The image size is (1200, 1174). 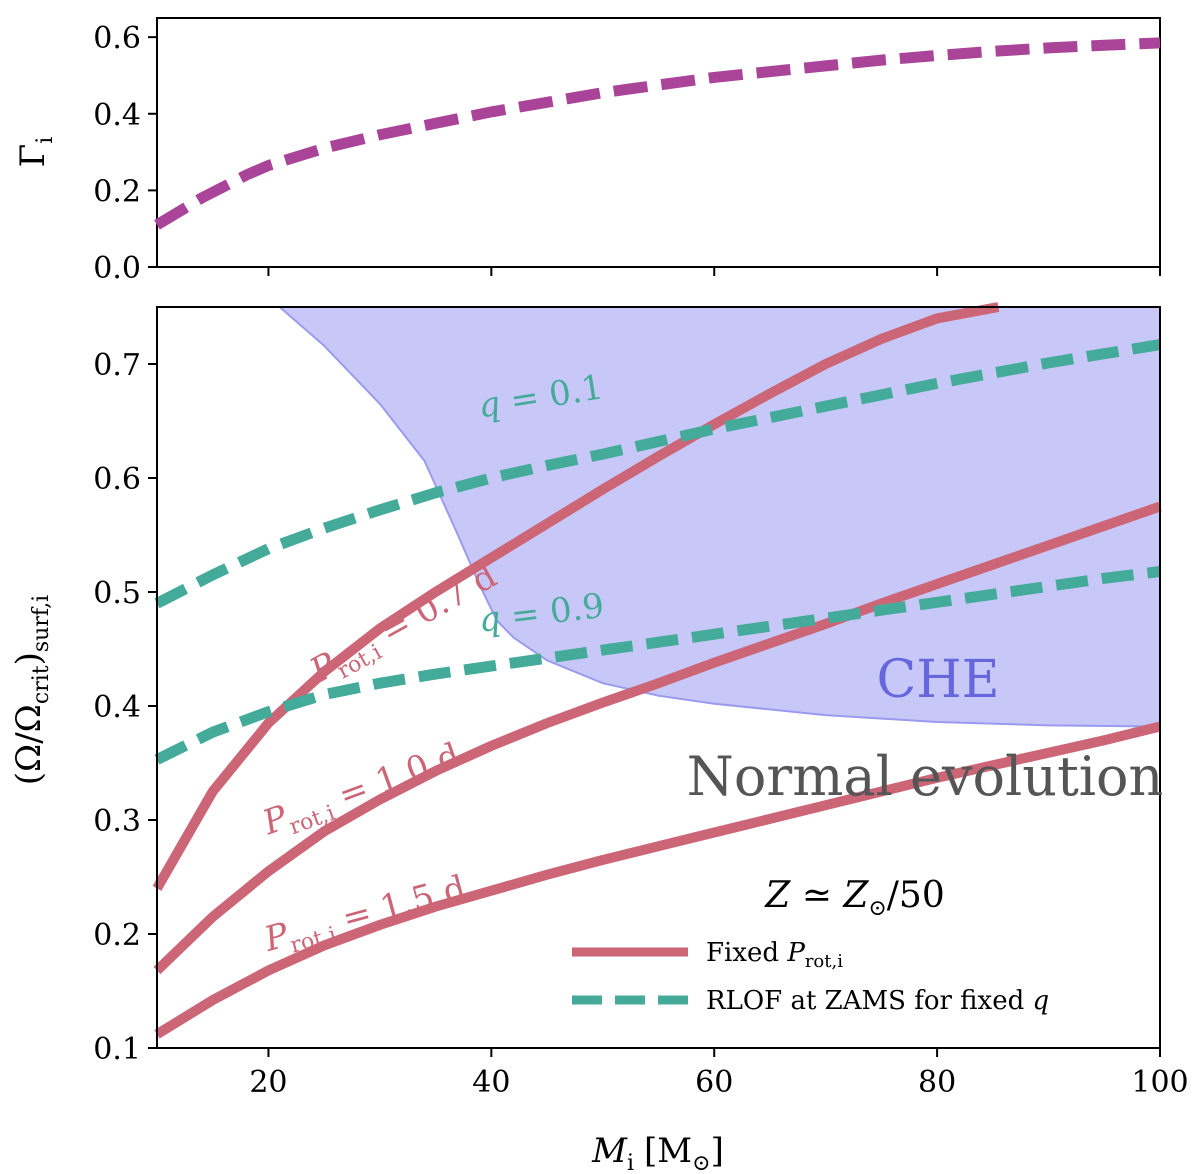 I want to click on bottom-ytick-label: 0.4, so click(x=117, y=707).